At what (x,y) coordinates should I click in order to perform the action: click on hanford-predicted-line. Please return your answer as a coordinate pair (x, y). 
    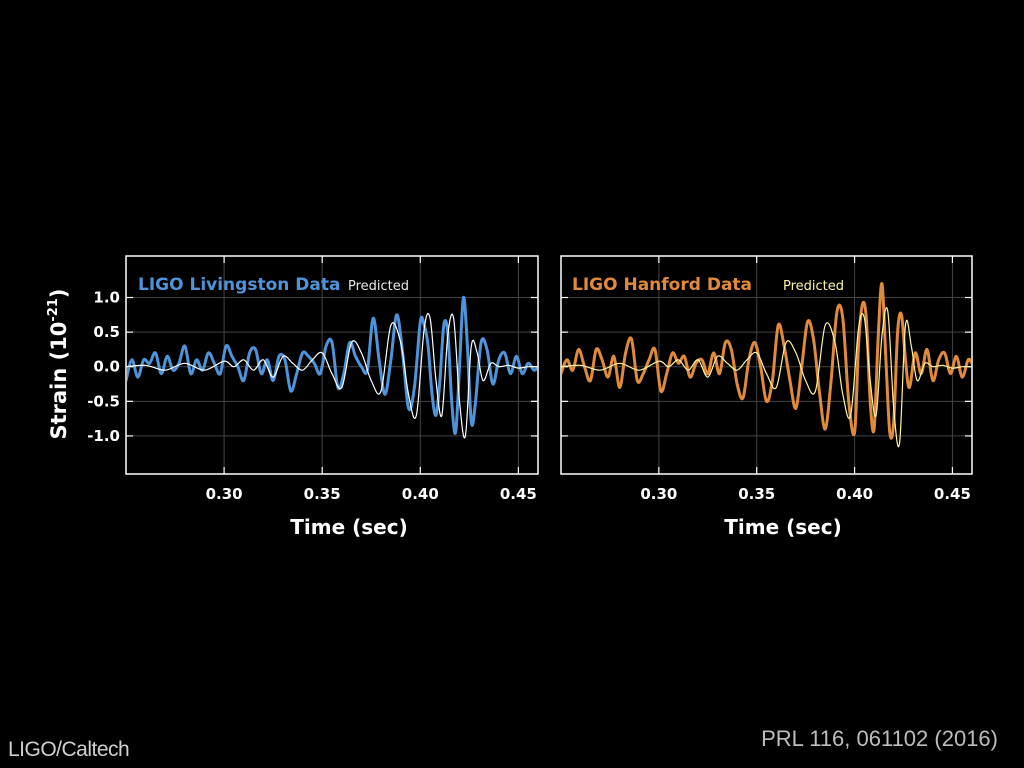
    Looking at the image, I should click on (766, 377).